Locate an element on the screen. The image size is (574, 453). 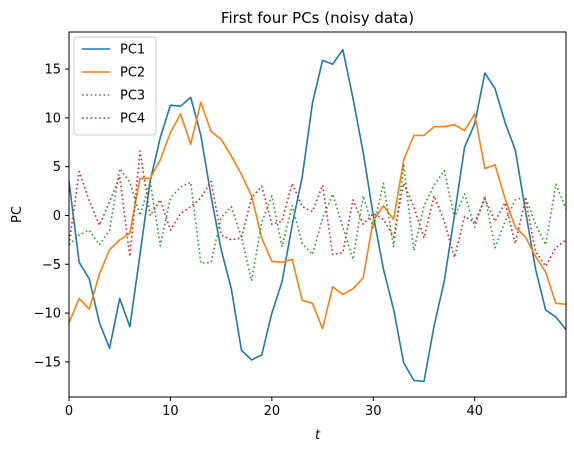
y-tick-label: 10 is located at coordinates (52, 118).